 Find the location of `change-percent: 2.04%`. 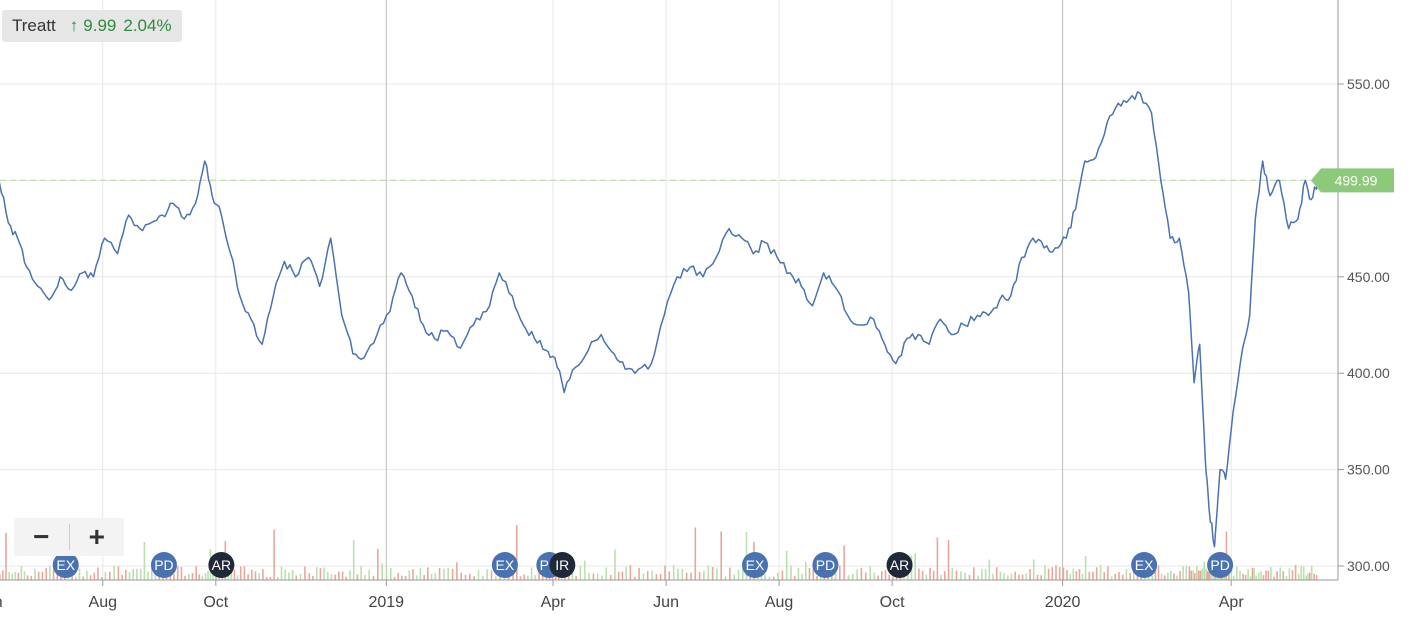

change-percent: 2.04% is located at coordinates (147, 25).